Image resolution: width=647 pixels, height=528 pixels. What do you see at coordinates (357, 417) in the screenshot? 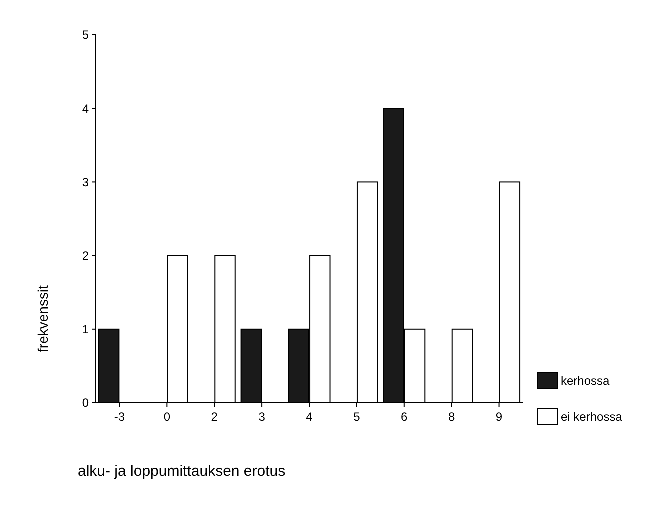
I see `x-tick-label: 5` at bounding box center [357, 417].